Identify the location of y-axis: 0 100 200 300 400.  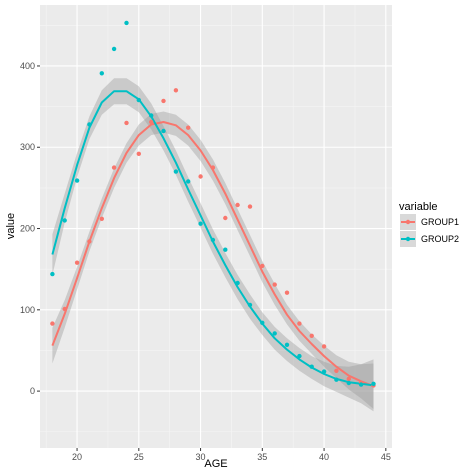
(30, 228).